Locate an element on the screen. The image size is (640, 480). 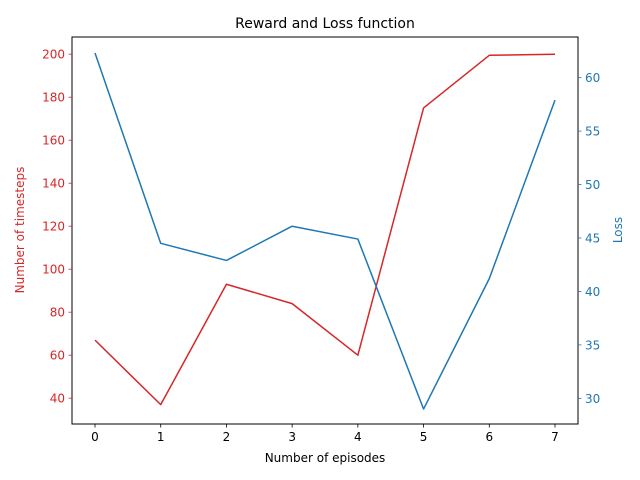
left-y-tick-label: 160 is located at coordinates (53, 141).